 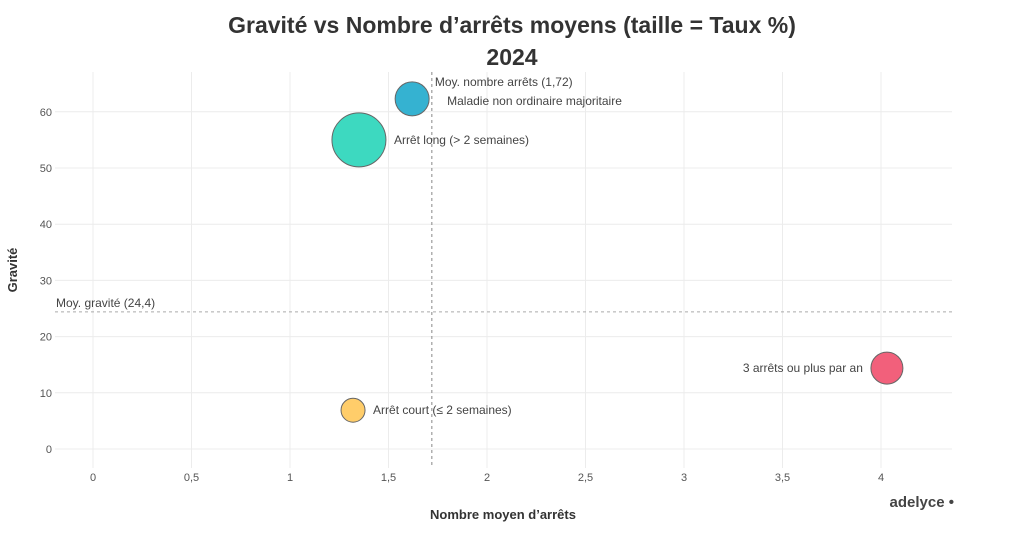 I want to click on x-tick-label: 2,5, so click(x=585, y=478).